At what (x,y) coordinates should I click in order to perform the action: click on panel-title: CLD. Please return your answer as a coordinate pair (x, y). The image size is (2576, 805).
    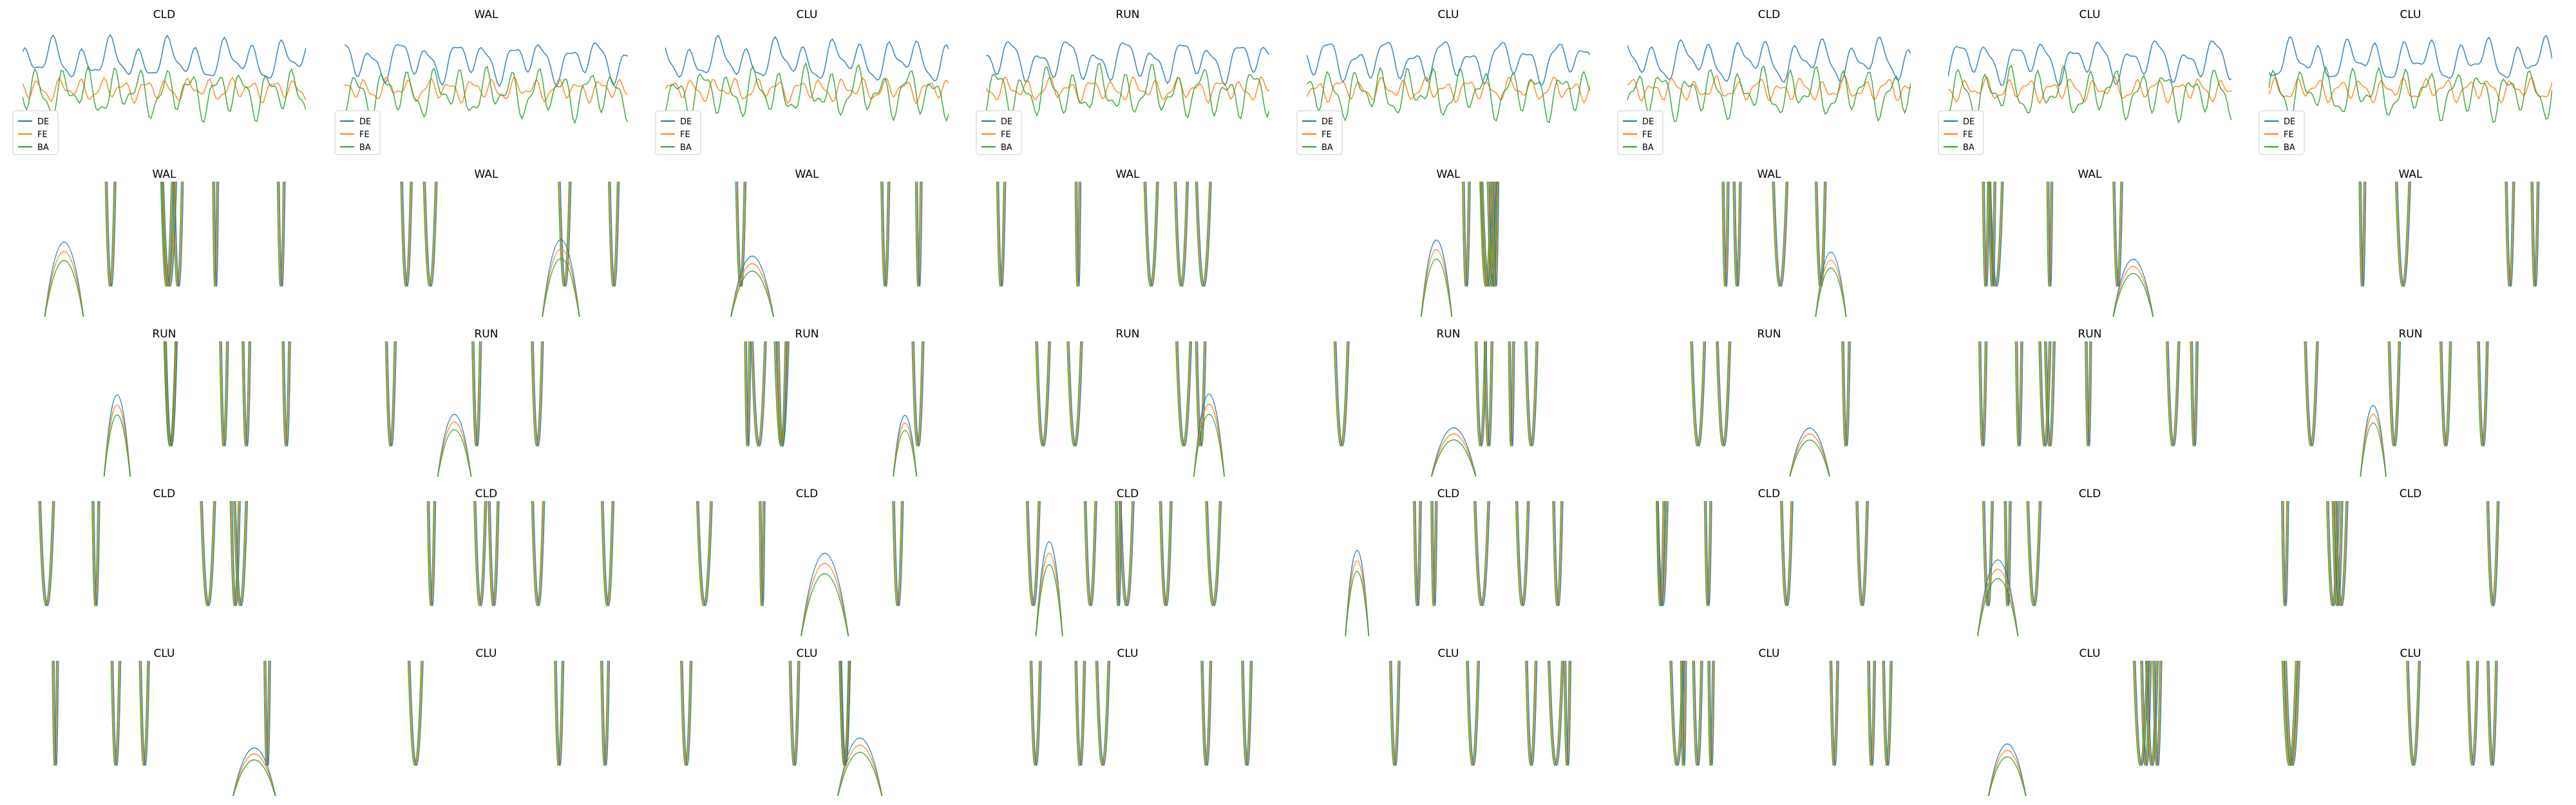
    Looking at the image, I should click on (1769, 14).